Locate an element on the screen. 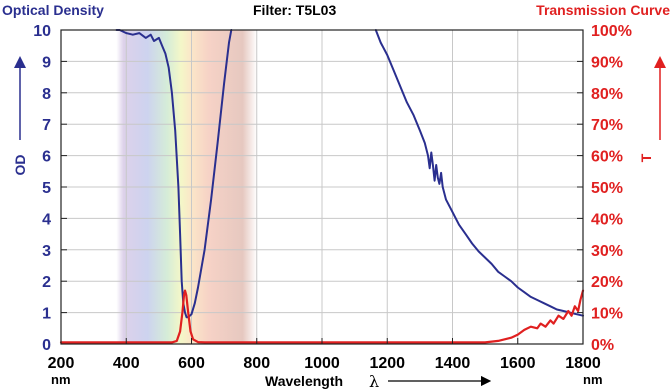 This screenshot has width=672, height=392. x-axis-lambda: λ is located at coordinates (374, 381).